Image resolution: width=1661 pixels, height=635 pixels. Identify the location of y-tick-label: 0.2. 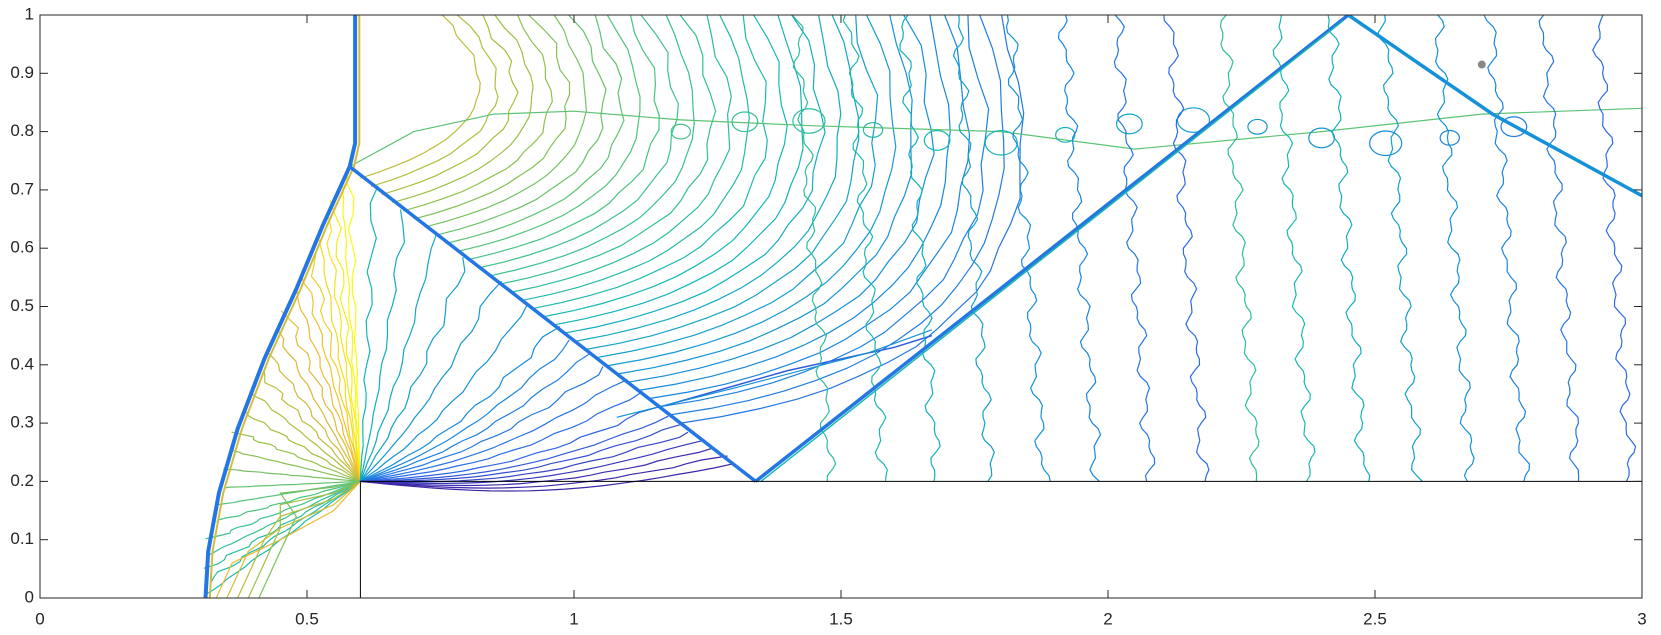
(22, 480).